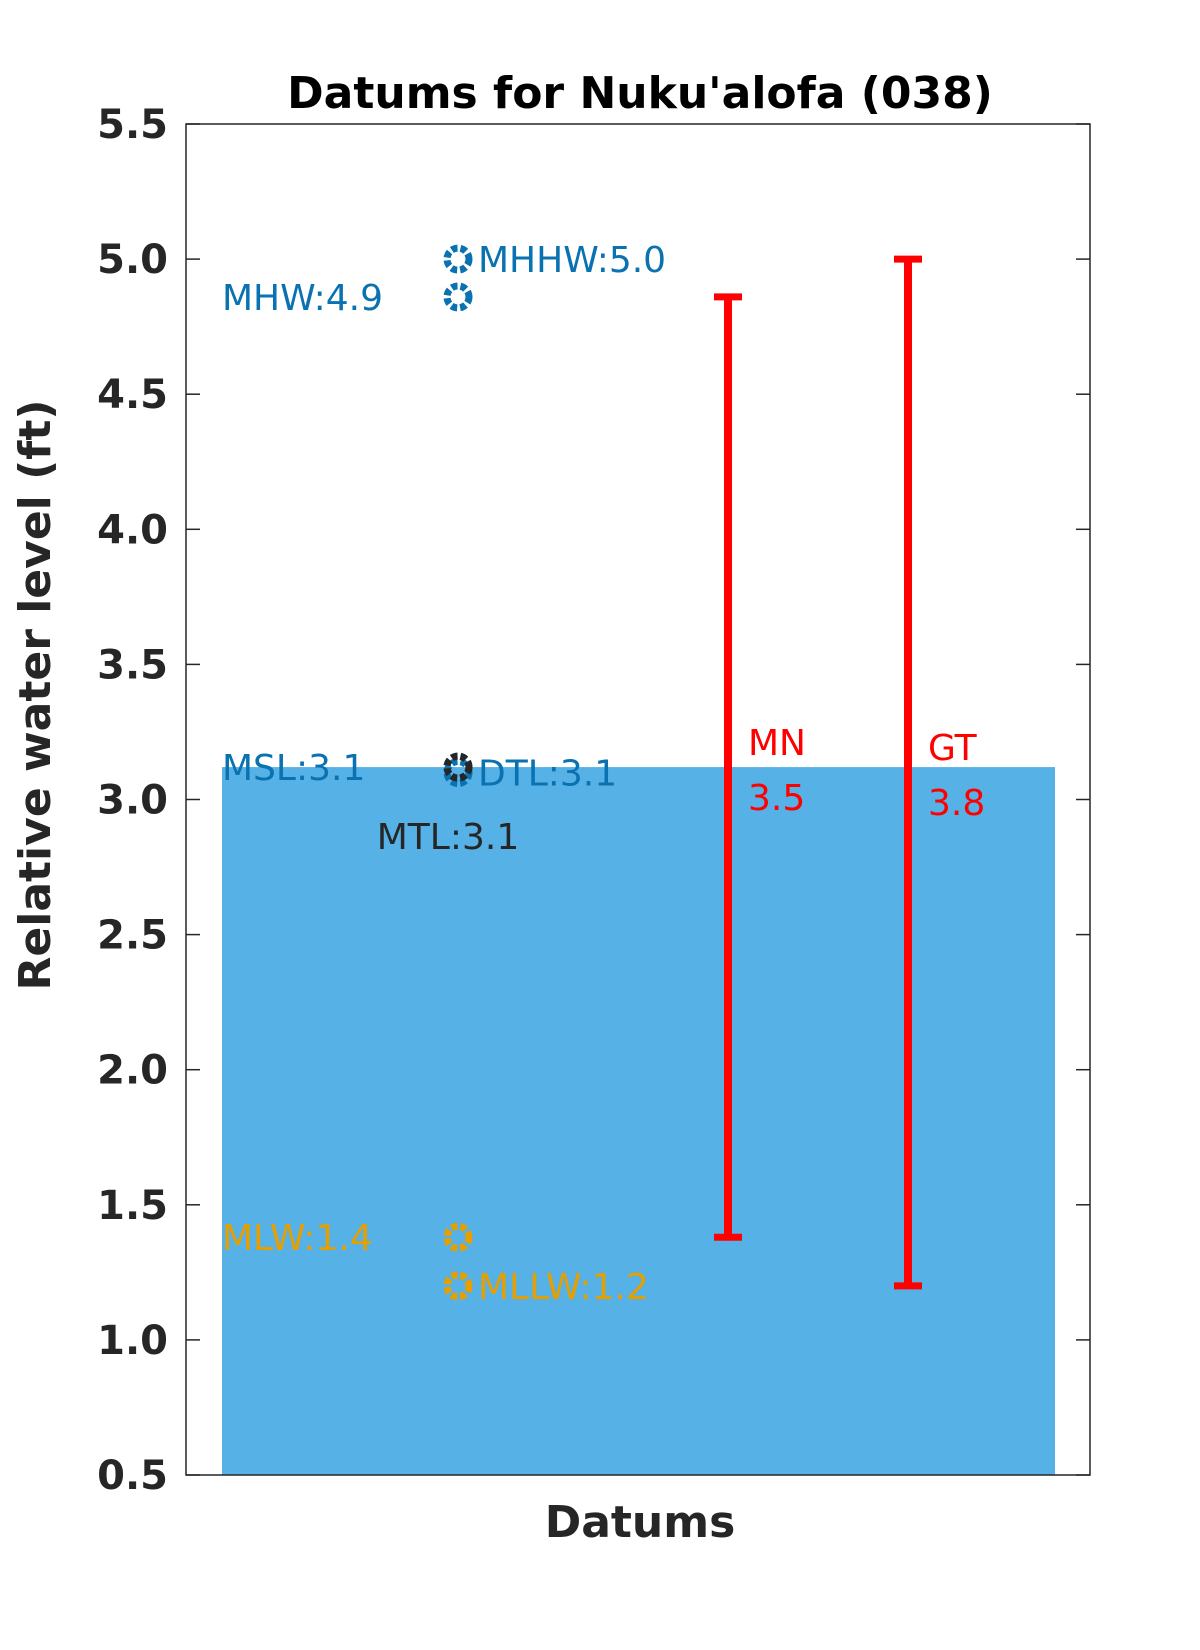  What do you see at coordinates (458, 1237) in the screenshot?
I see `datum-marker-mlw` at bounding box center [458, 1237].